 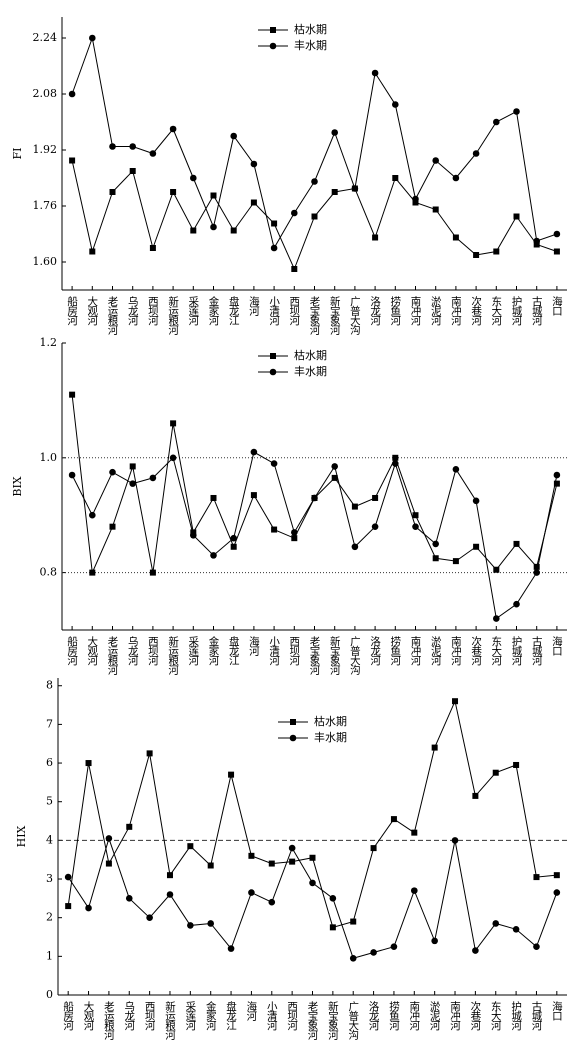 I want to click on x-tick-label: 大观河, so click(x=92, y=650).